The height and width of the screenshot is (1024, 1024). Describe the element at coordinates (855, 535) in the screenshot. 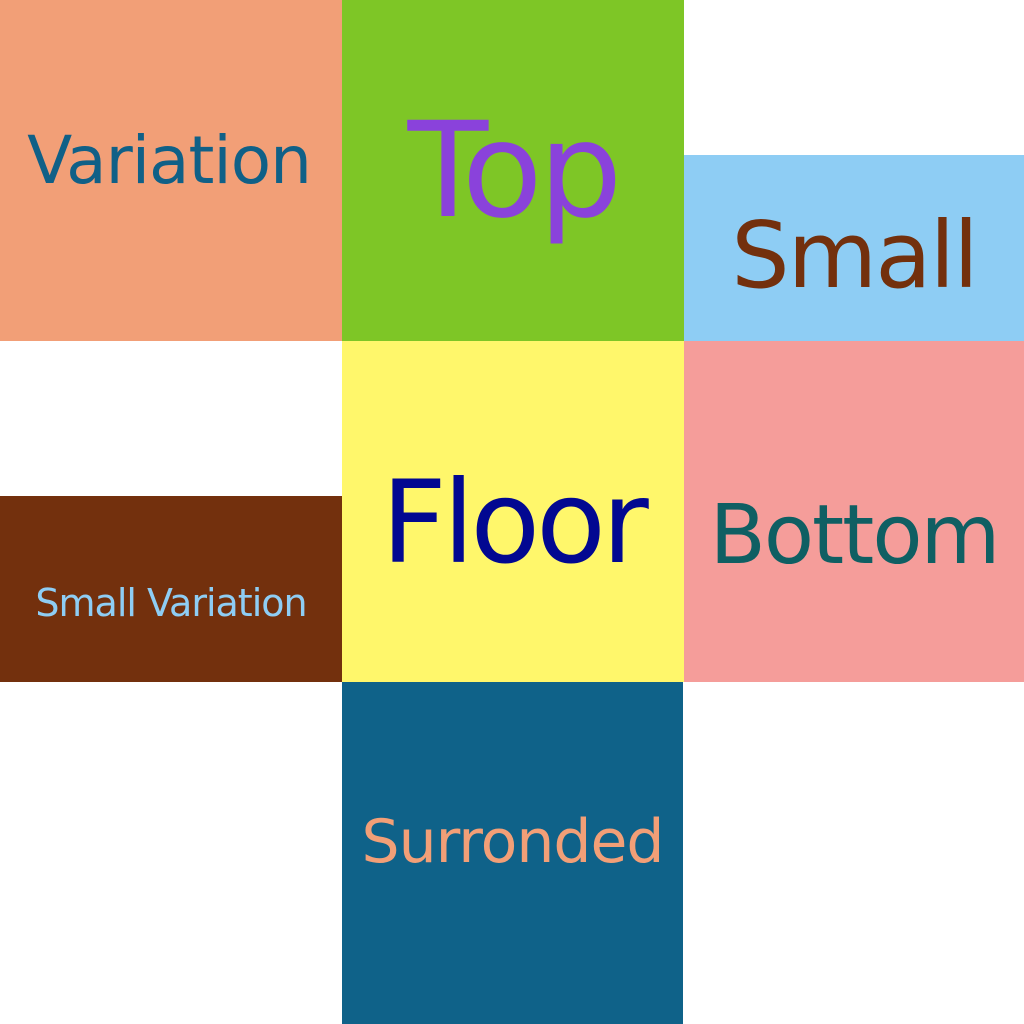

I see `tile-bottom-label: Bottom` at that location.